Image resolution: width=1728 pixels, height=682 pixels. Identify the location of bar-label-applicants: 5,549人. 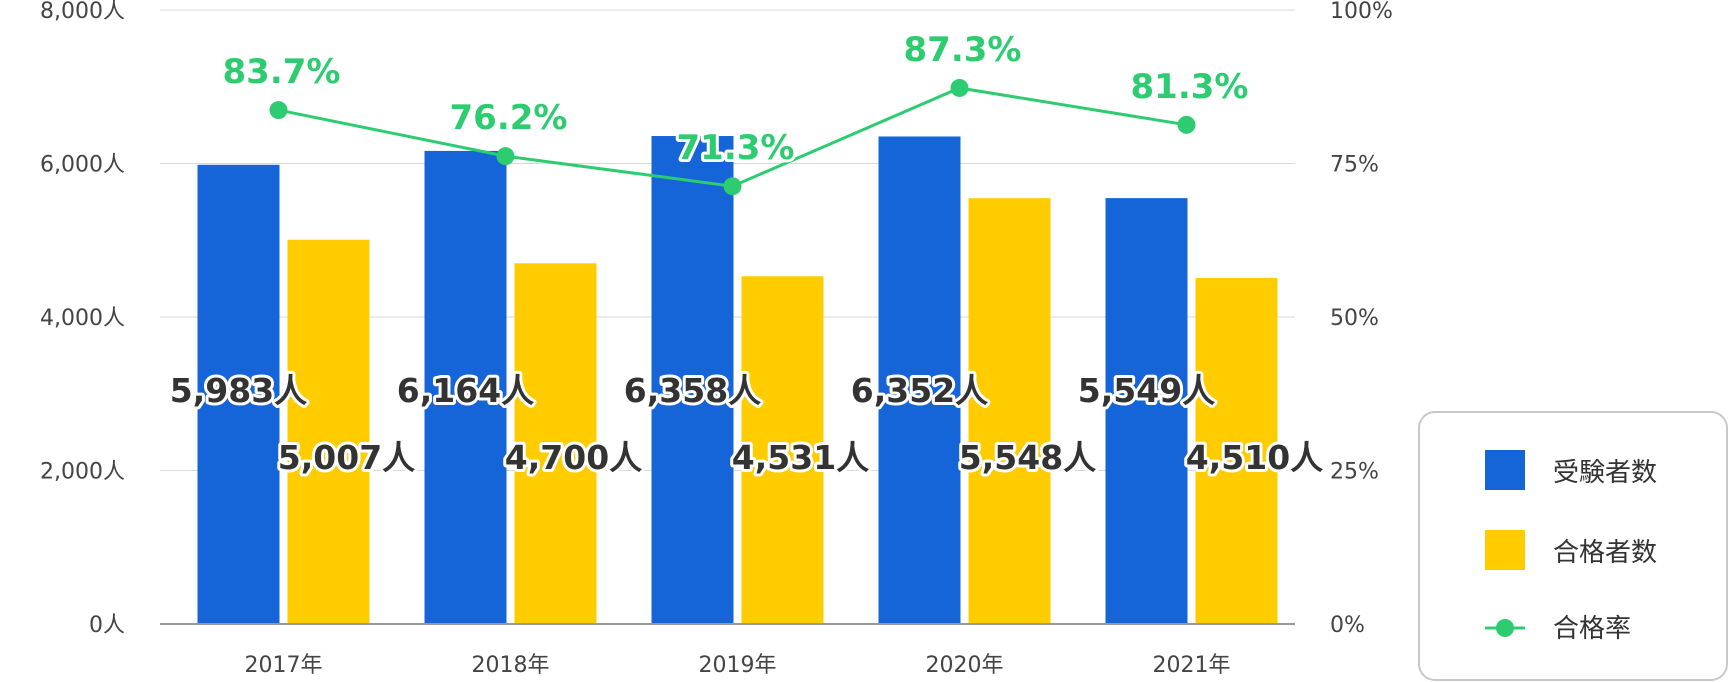
(1146, 390).